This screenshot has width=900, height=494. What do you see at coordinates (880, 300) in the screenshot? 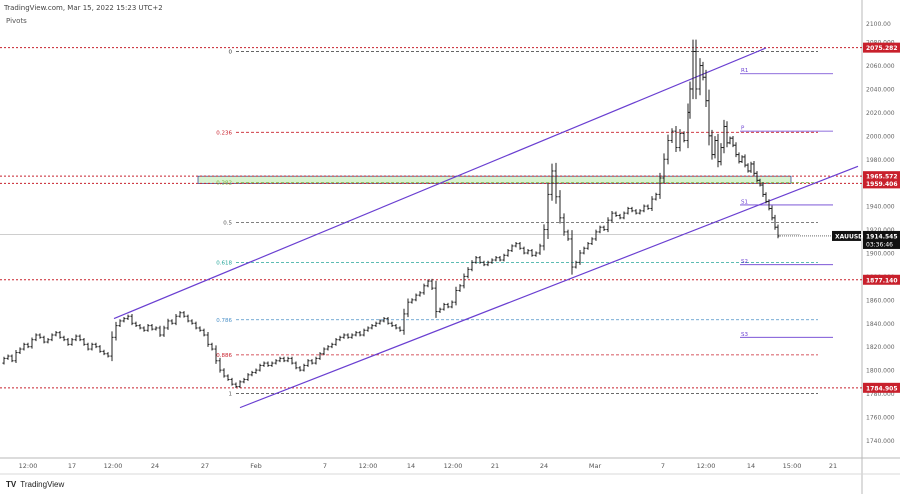
I see `y-tick-label: 1860.000` at bounding box center [880, 300].